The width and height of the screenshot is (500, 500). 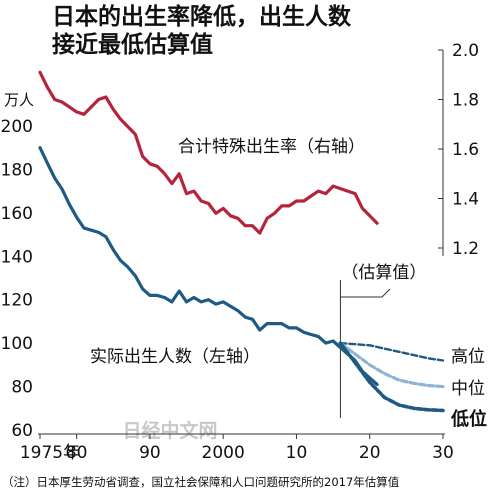 What do you see at coordinates (383, 273) in the screenshot?
I see `projection-label: （估算值）` at bounding box center [383, 273].